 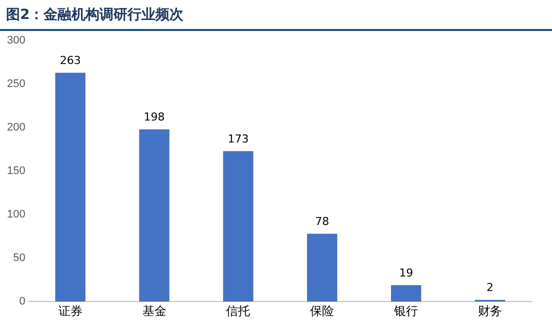 What do you see at coordinates (405, 311) in the screenshot?
I see `x-tick-label: 银行` at bounding box center [405, 311].